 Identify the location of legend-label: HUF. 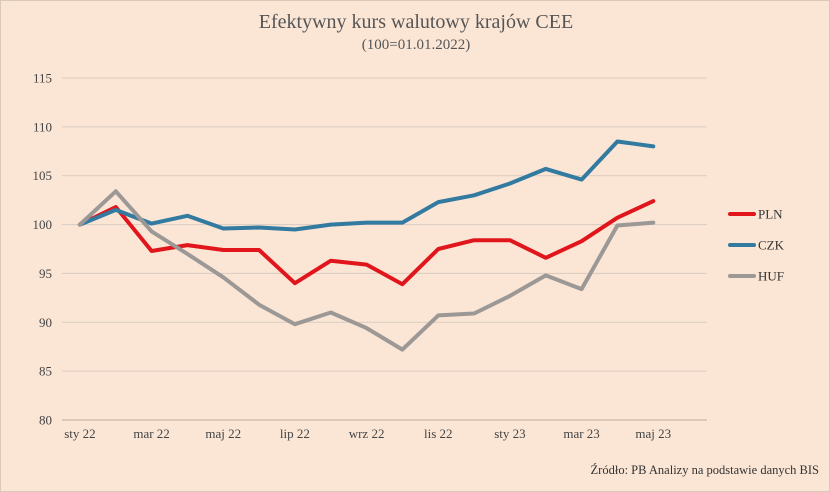
(771, 276).